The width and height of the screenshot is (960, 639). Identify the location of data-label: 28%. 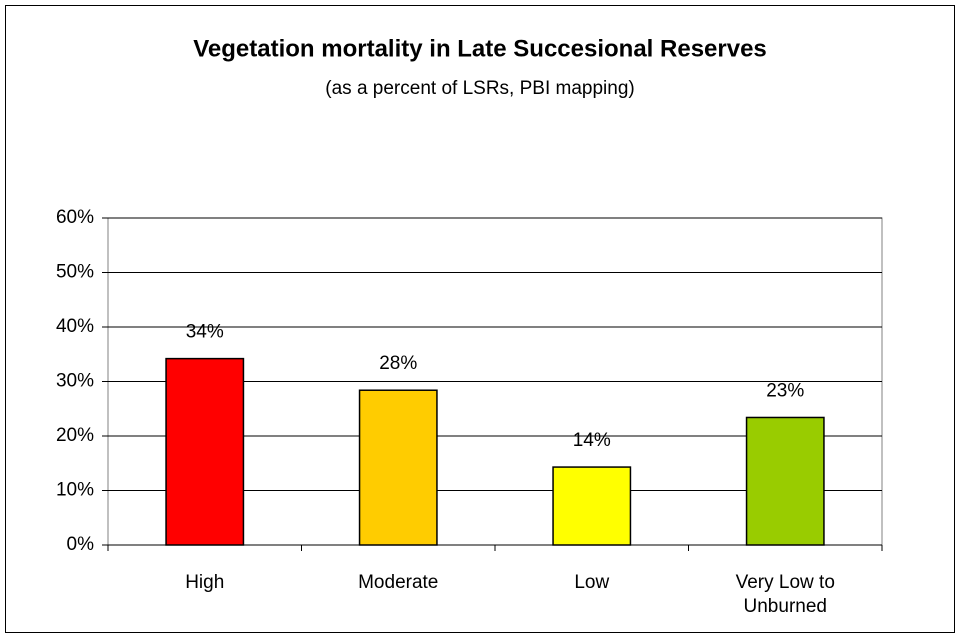
(398, 363).